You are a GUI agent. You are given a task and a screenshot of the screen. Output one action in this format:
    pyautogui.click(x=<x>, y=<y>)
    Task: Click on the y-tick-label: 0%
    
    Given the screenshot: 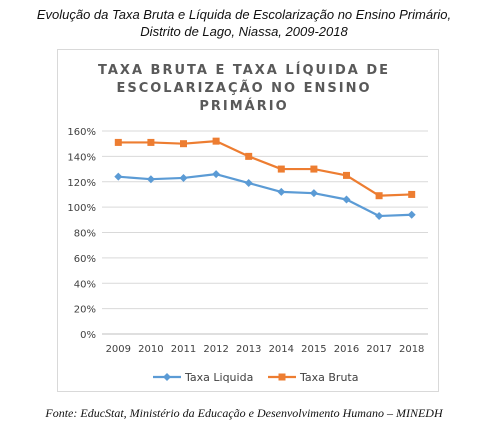 What is the action you would take?
    pyautogui.click(x=88, y=335)
    